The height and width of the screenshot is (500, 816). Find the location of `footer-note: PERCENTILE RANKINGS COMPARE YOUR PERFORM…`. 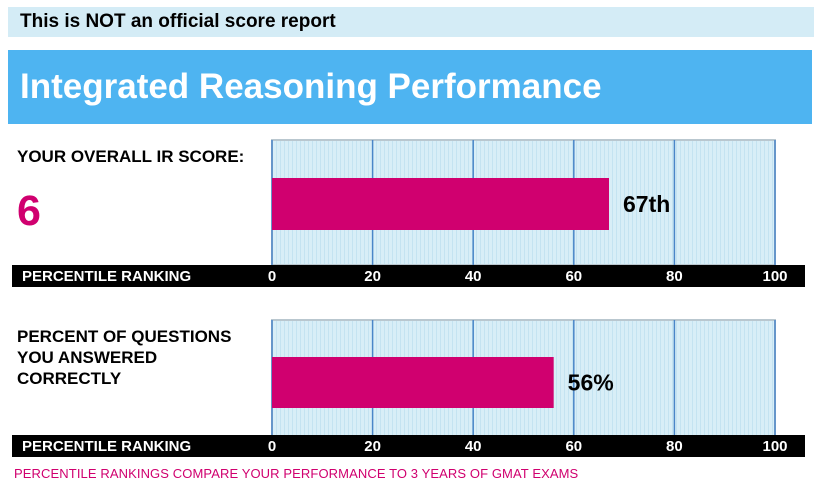

footer-note: PERCENTILE RANKINGS COMPARE YOUR PERFORM… is located at coordinates (296, 473).